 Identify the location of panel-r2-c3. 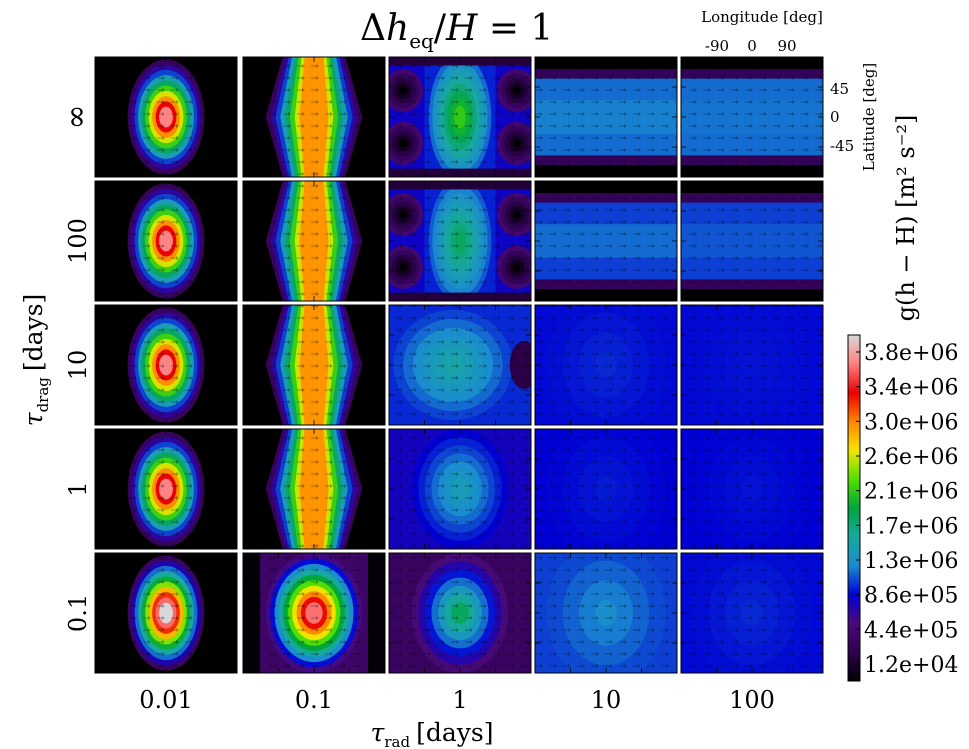
(606, 365).